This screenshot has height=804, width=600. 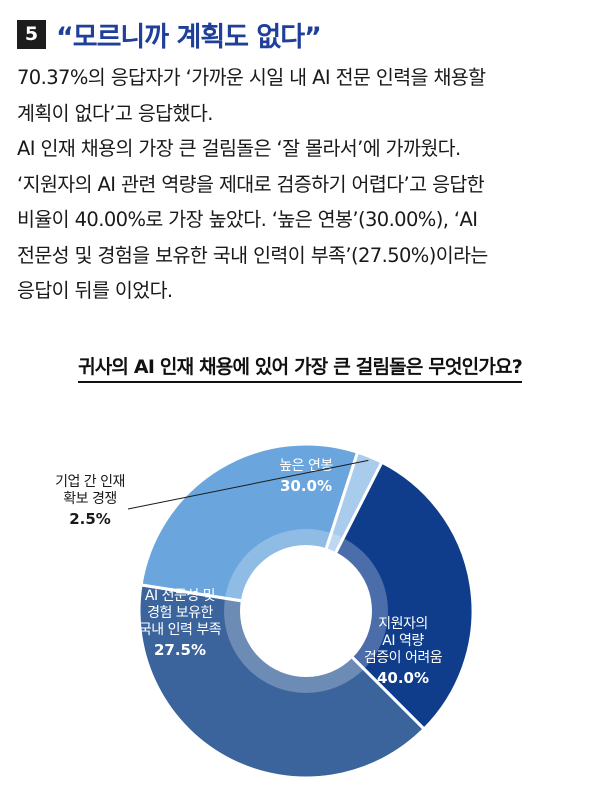 I want to click on slice-label-3: AI 전문성 및, so click(x=180, y=596).